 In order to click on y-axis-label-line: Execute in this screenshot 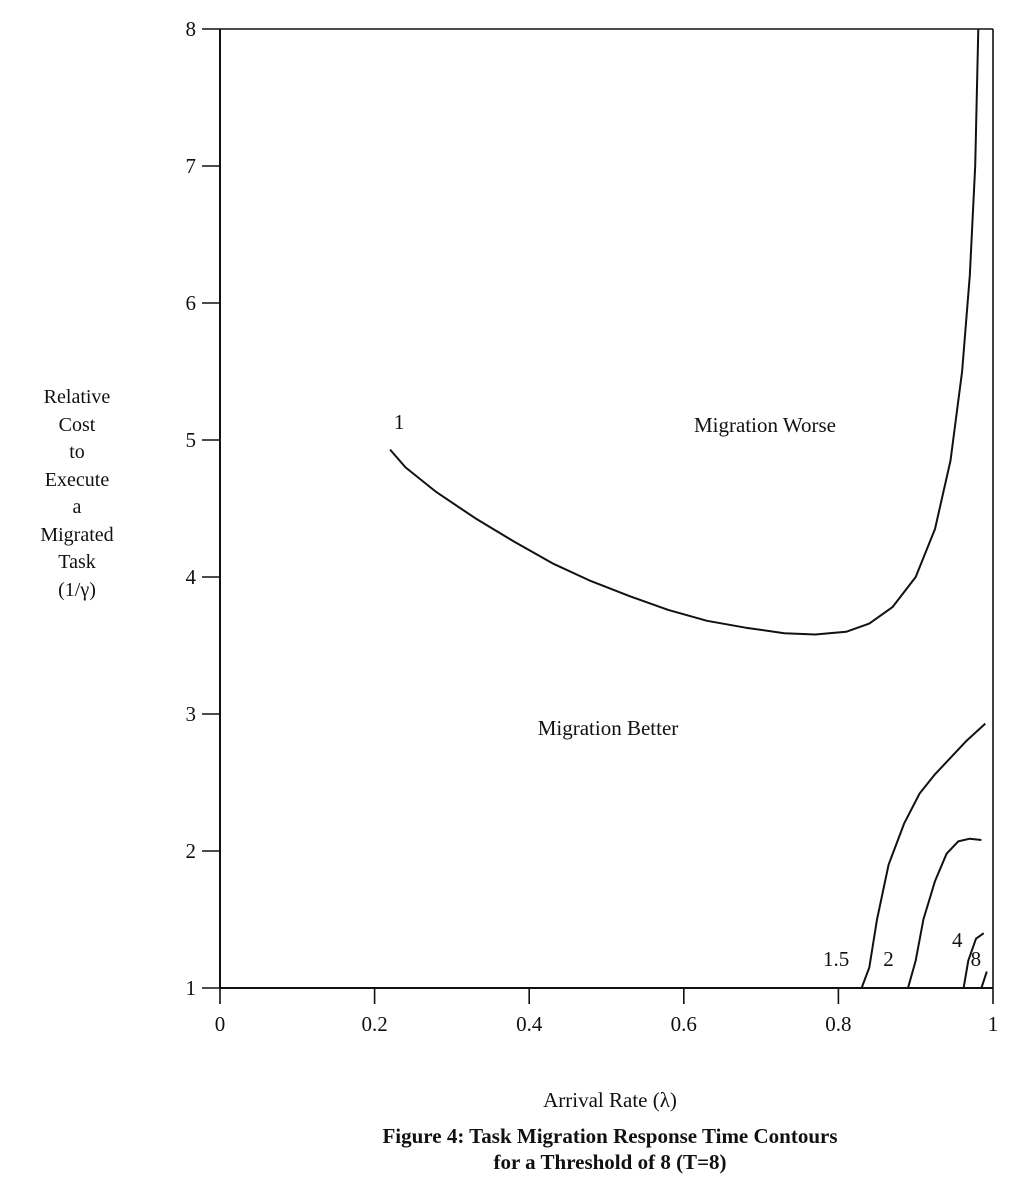, I will do `click(77, 479)`.